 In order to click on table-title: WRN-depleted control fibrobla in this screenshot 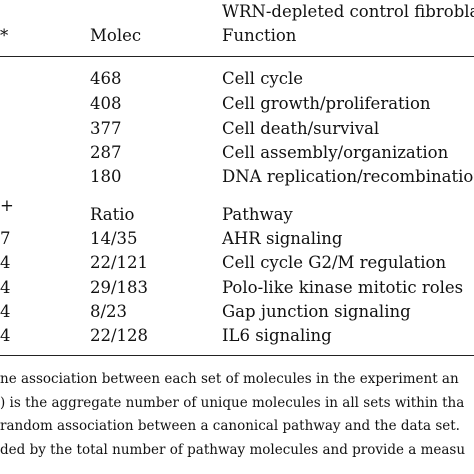, I will do `click(348, 11)`.